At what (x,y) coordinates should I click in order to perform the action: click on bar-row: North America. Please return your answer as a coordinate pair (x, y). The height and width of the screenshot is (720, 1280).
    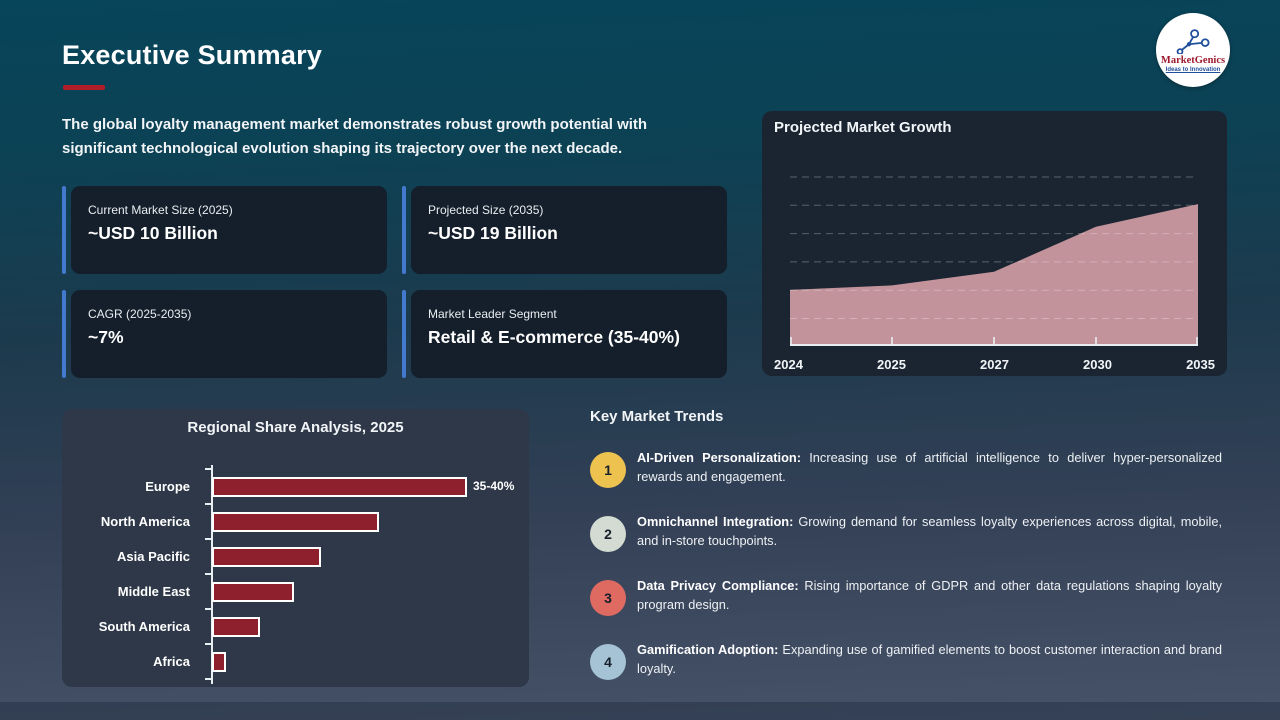
    Looking at the image, I should click on (289, 521).